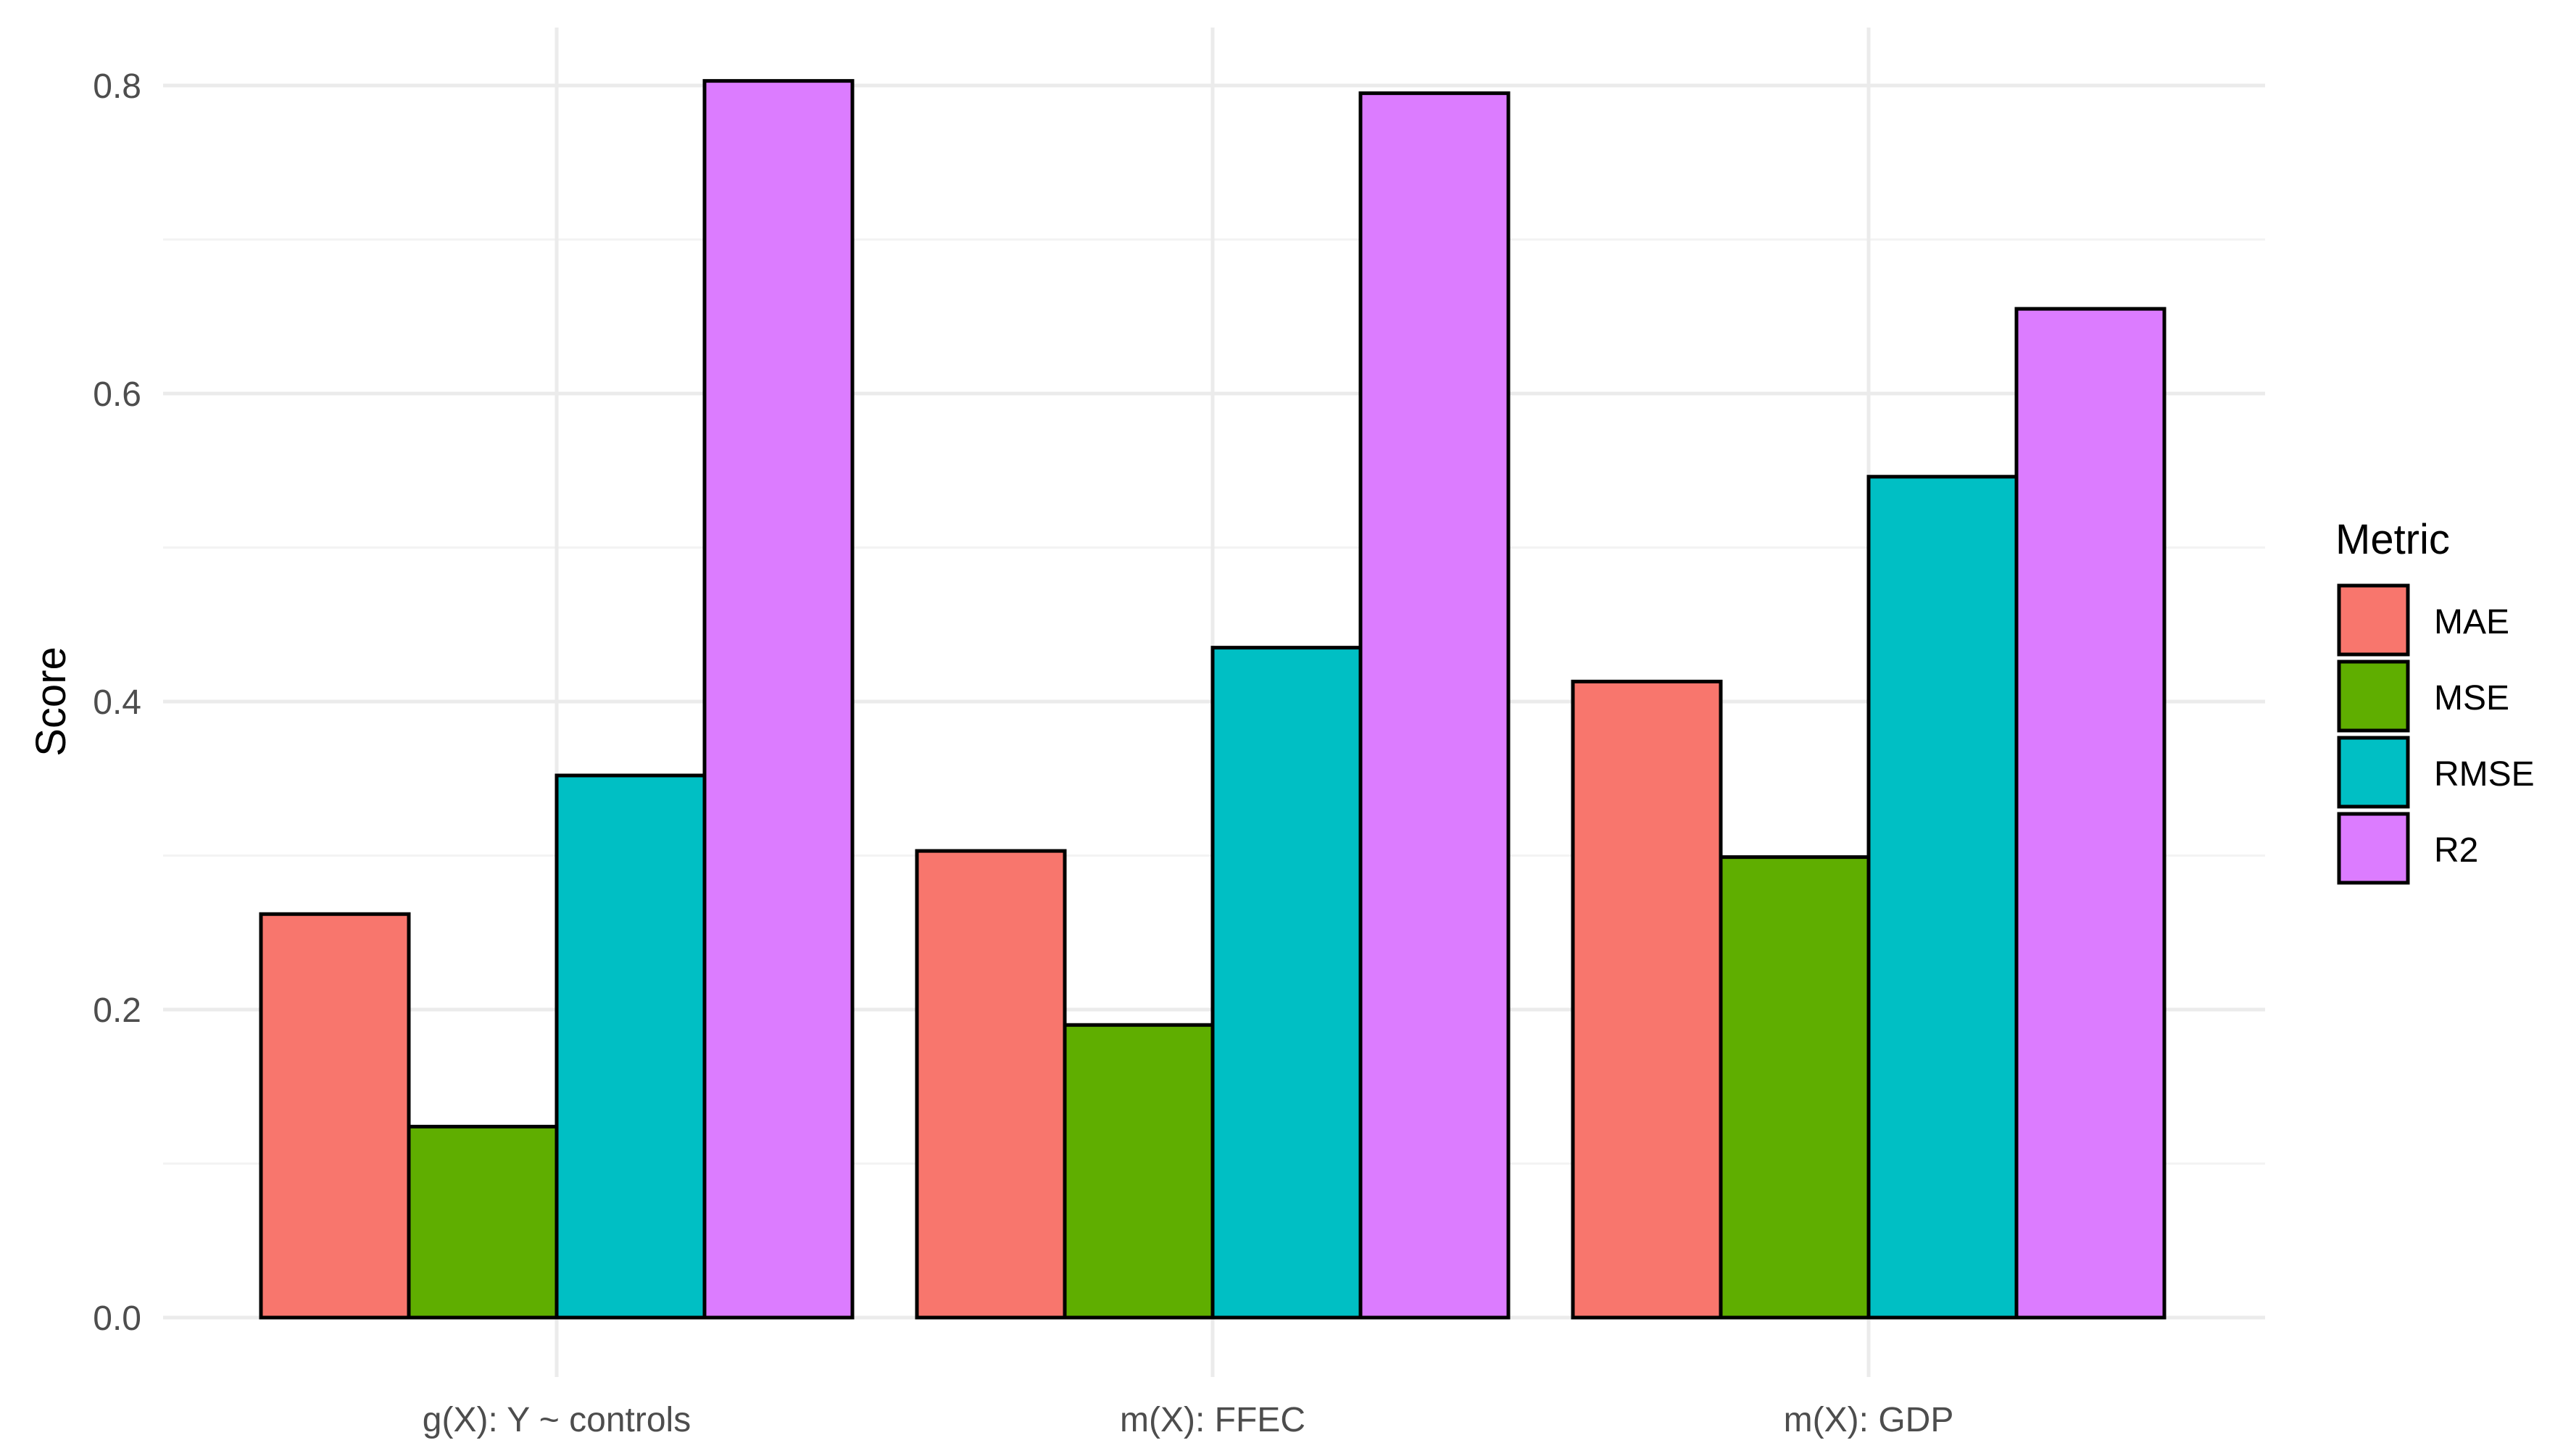 Image resolution: width=2563 pixels, height=1456 pixels. What do you see at coordinates (117, 1011) in the screenshot?
I see `y-tick-label: 0.2` at bounding box center [117, 1011].